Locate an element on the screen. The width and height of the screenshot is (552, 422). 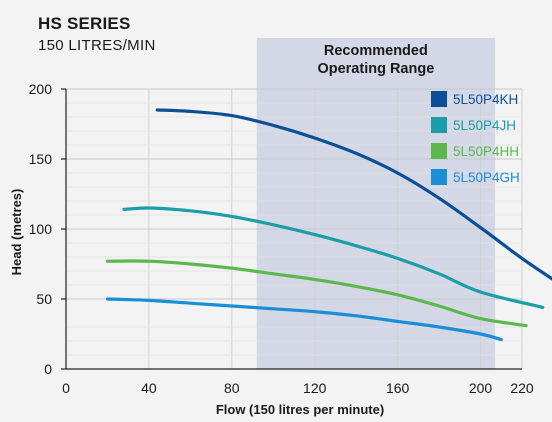
y-tick-label: 150 is located at coordinates (41, 159).